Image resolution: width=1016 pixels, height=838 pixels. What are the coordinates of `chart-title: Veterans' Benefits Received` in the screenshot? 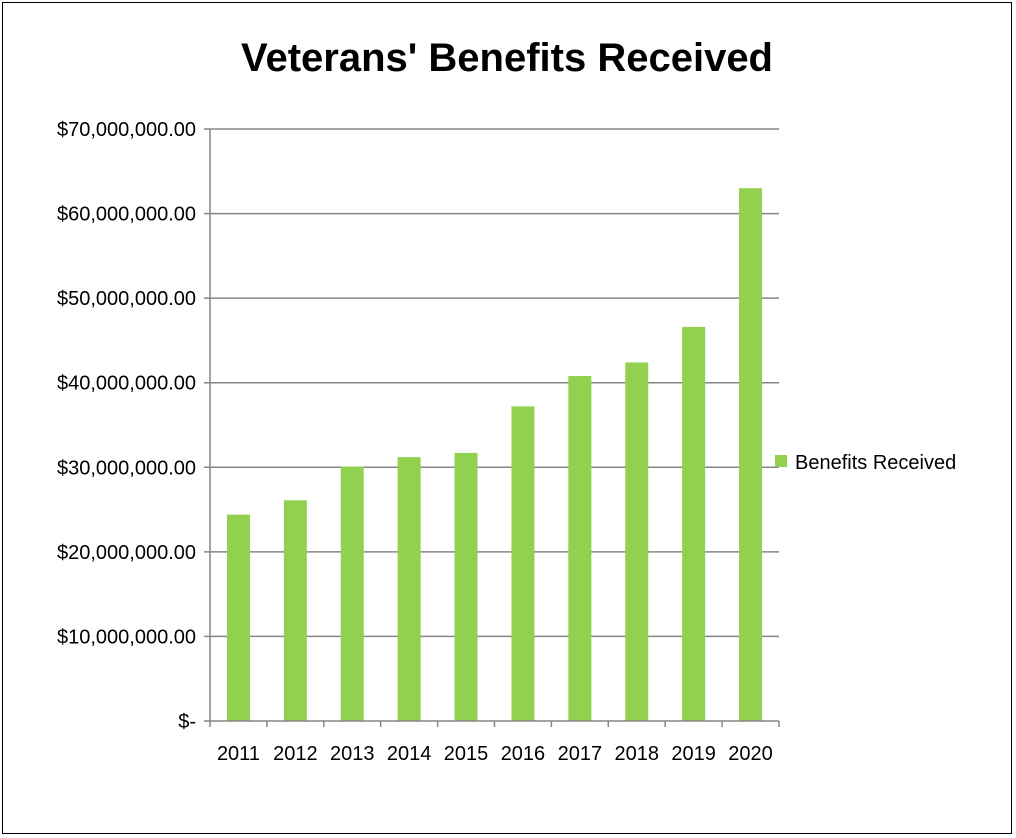 It's located at (507, 58).